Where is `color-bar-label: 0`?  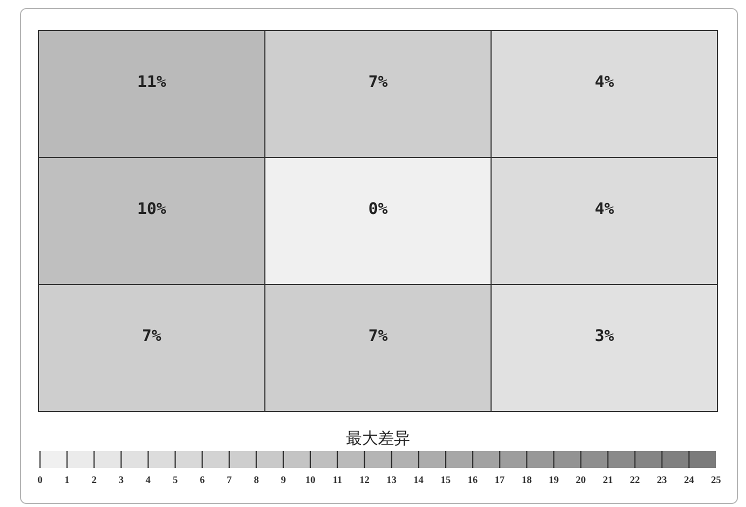
color-bar-label: 0 is located at coordinates (40, 480).